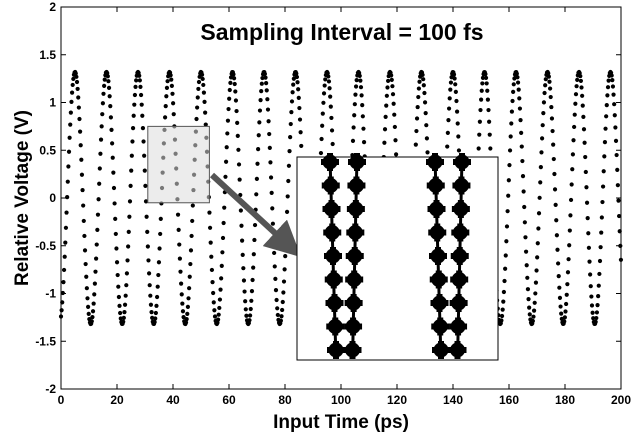 Image resolution: width=637 pixels, height=435 pixels. Describe the element at coordinates (50, 294) in the screenshot. I see `y-tick-label: -1` at that location.